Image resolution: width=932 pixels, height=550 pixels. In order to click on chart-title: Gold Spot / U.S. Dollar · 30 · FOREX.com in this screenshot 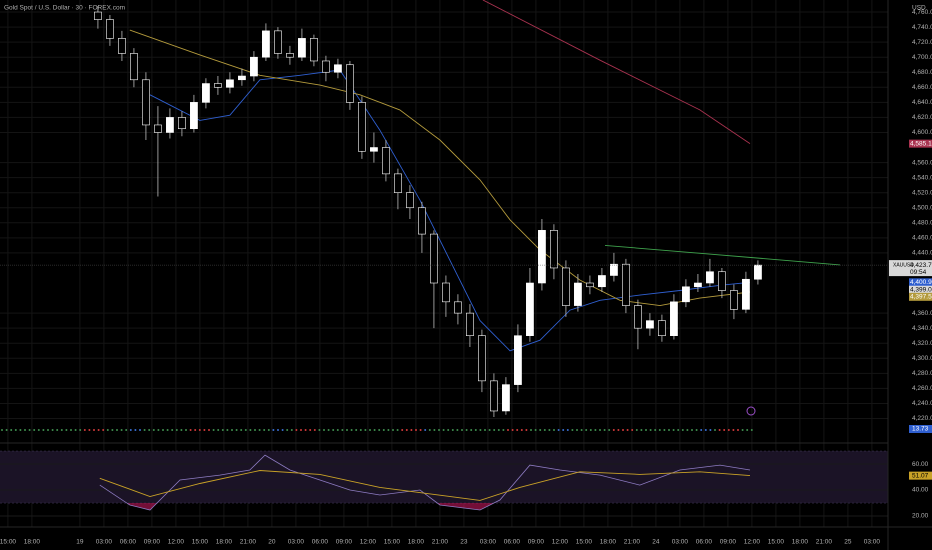, I will do `click(64, 8)`.